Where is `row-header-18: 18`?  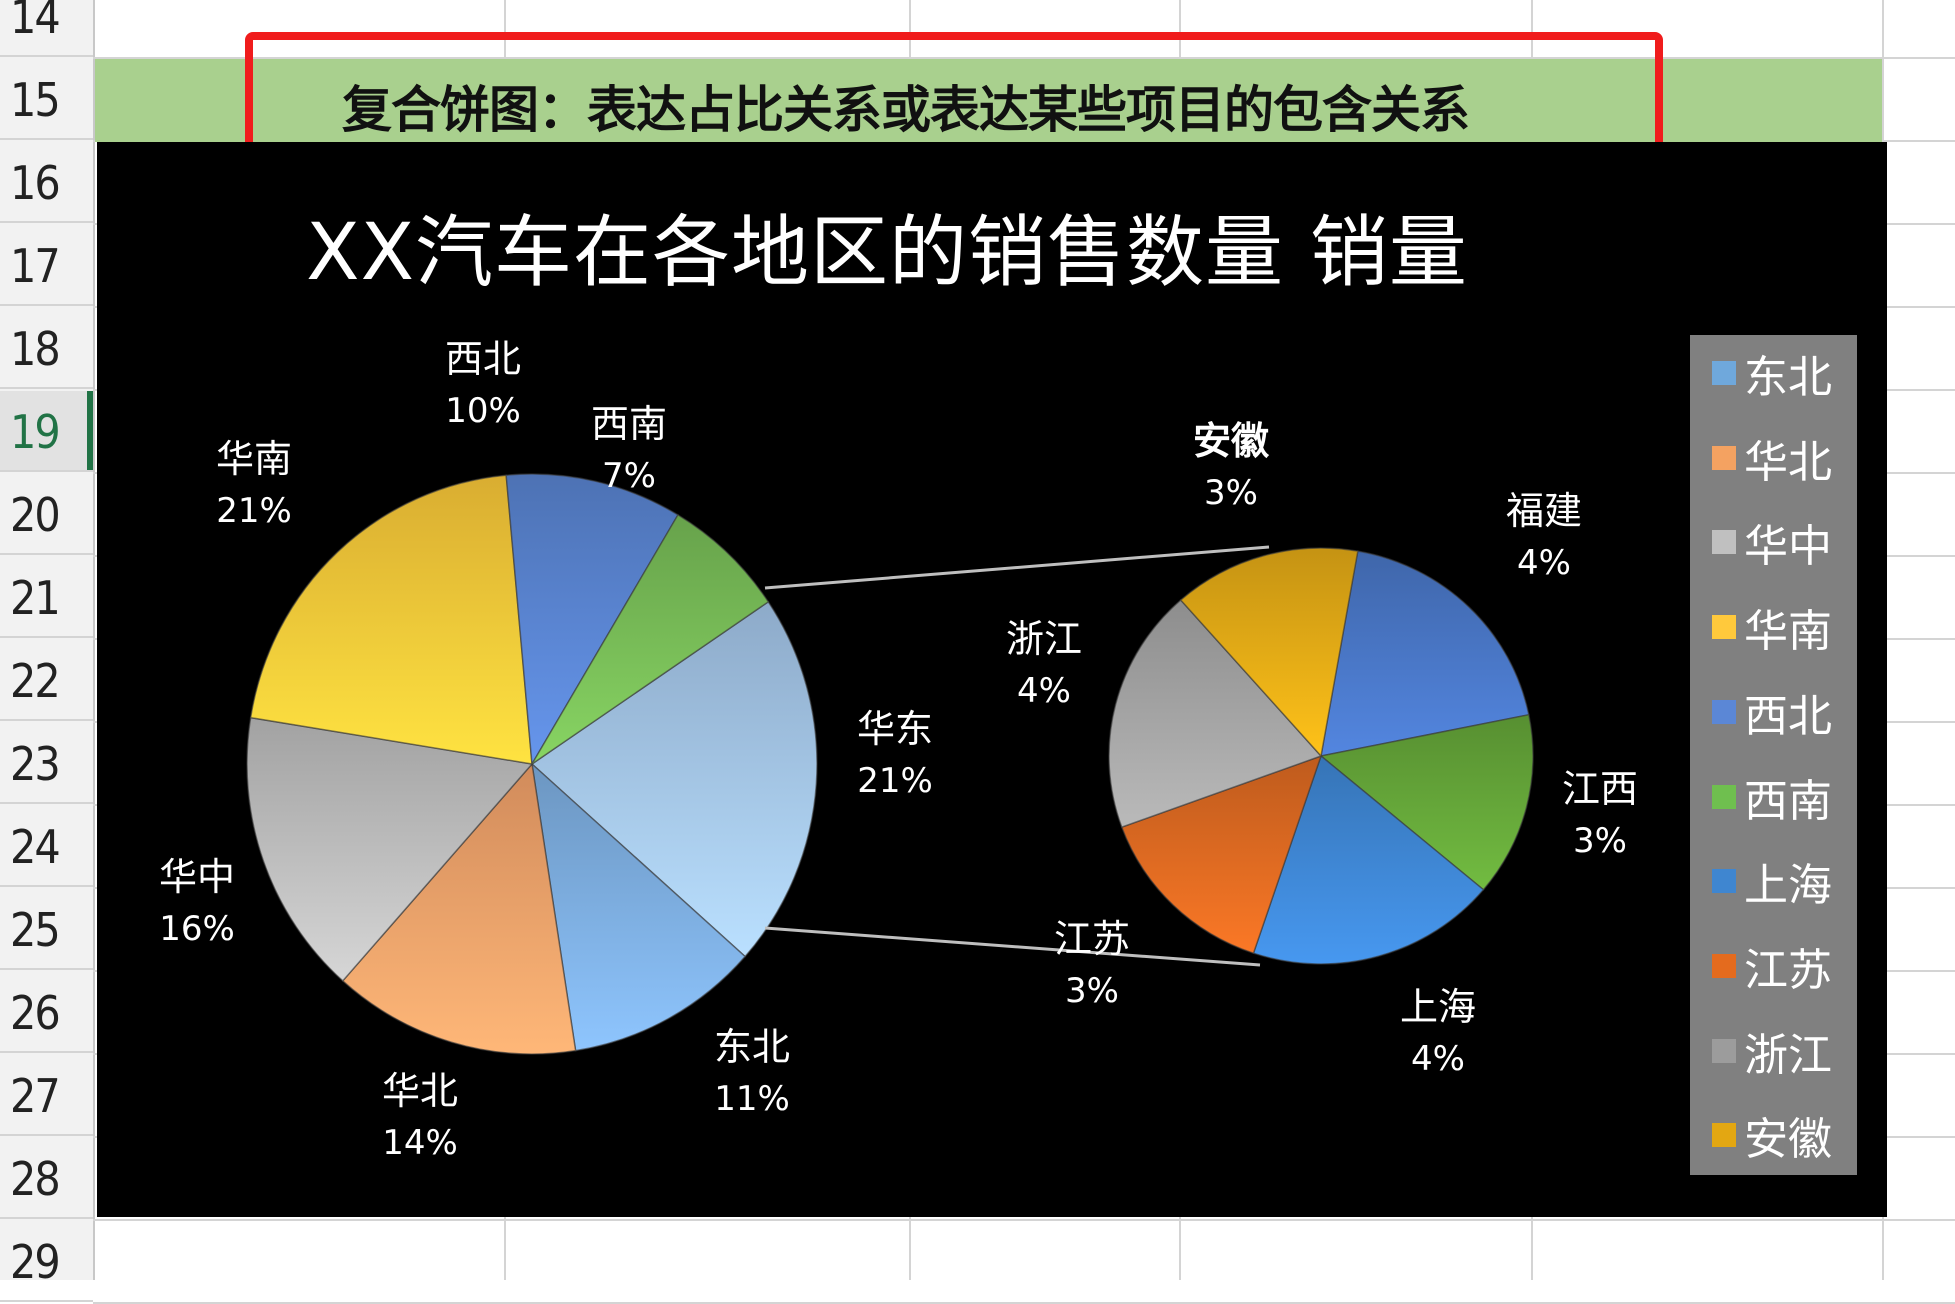
row-header-18: 18 is located at coordinates (46, 348).